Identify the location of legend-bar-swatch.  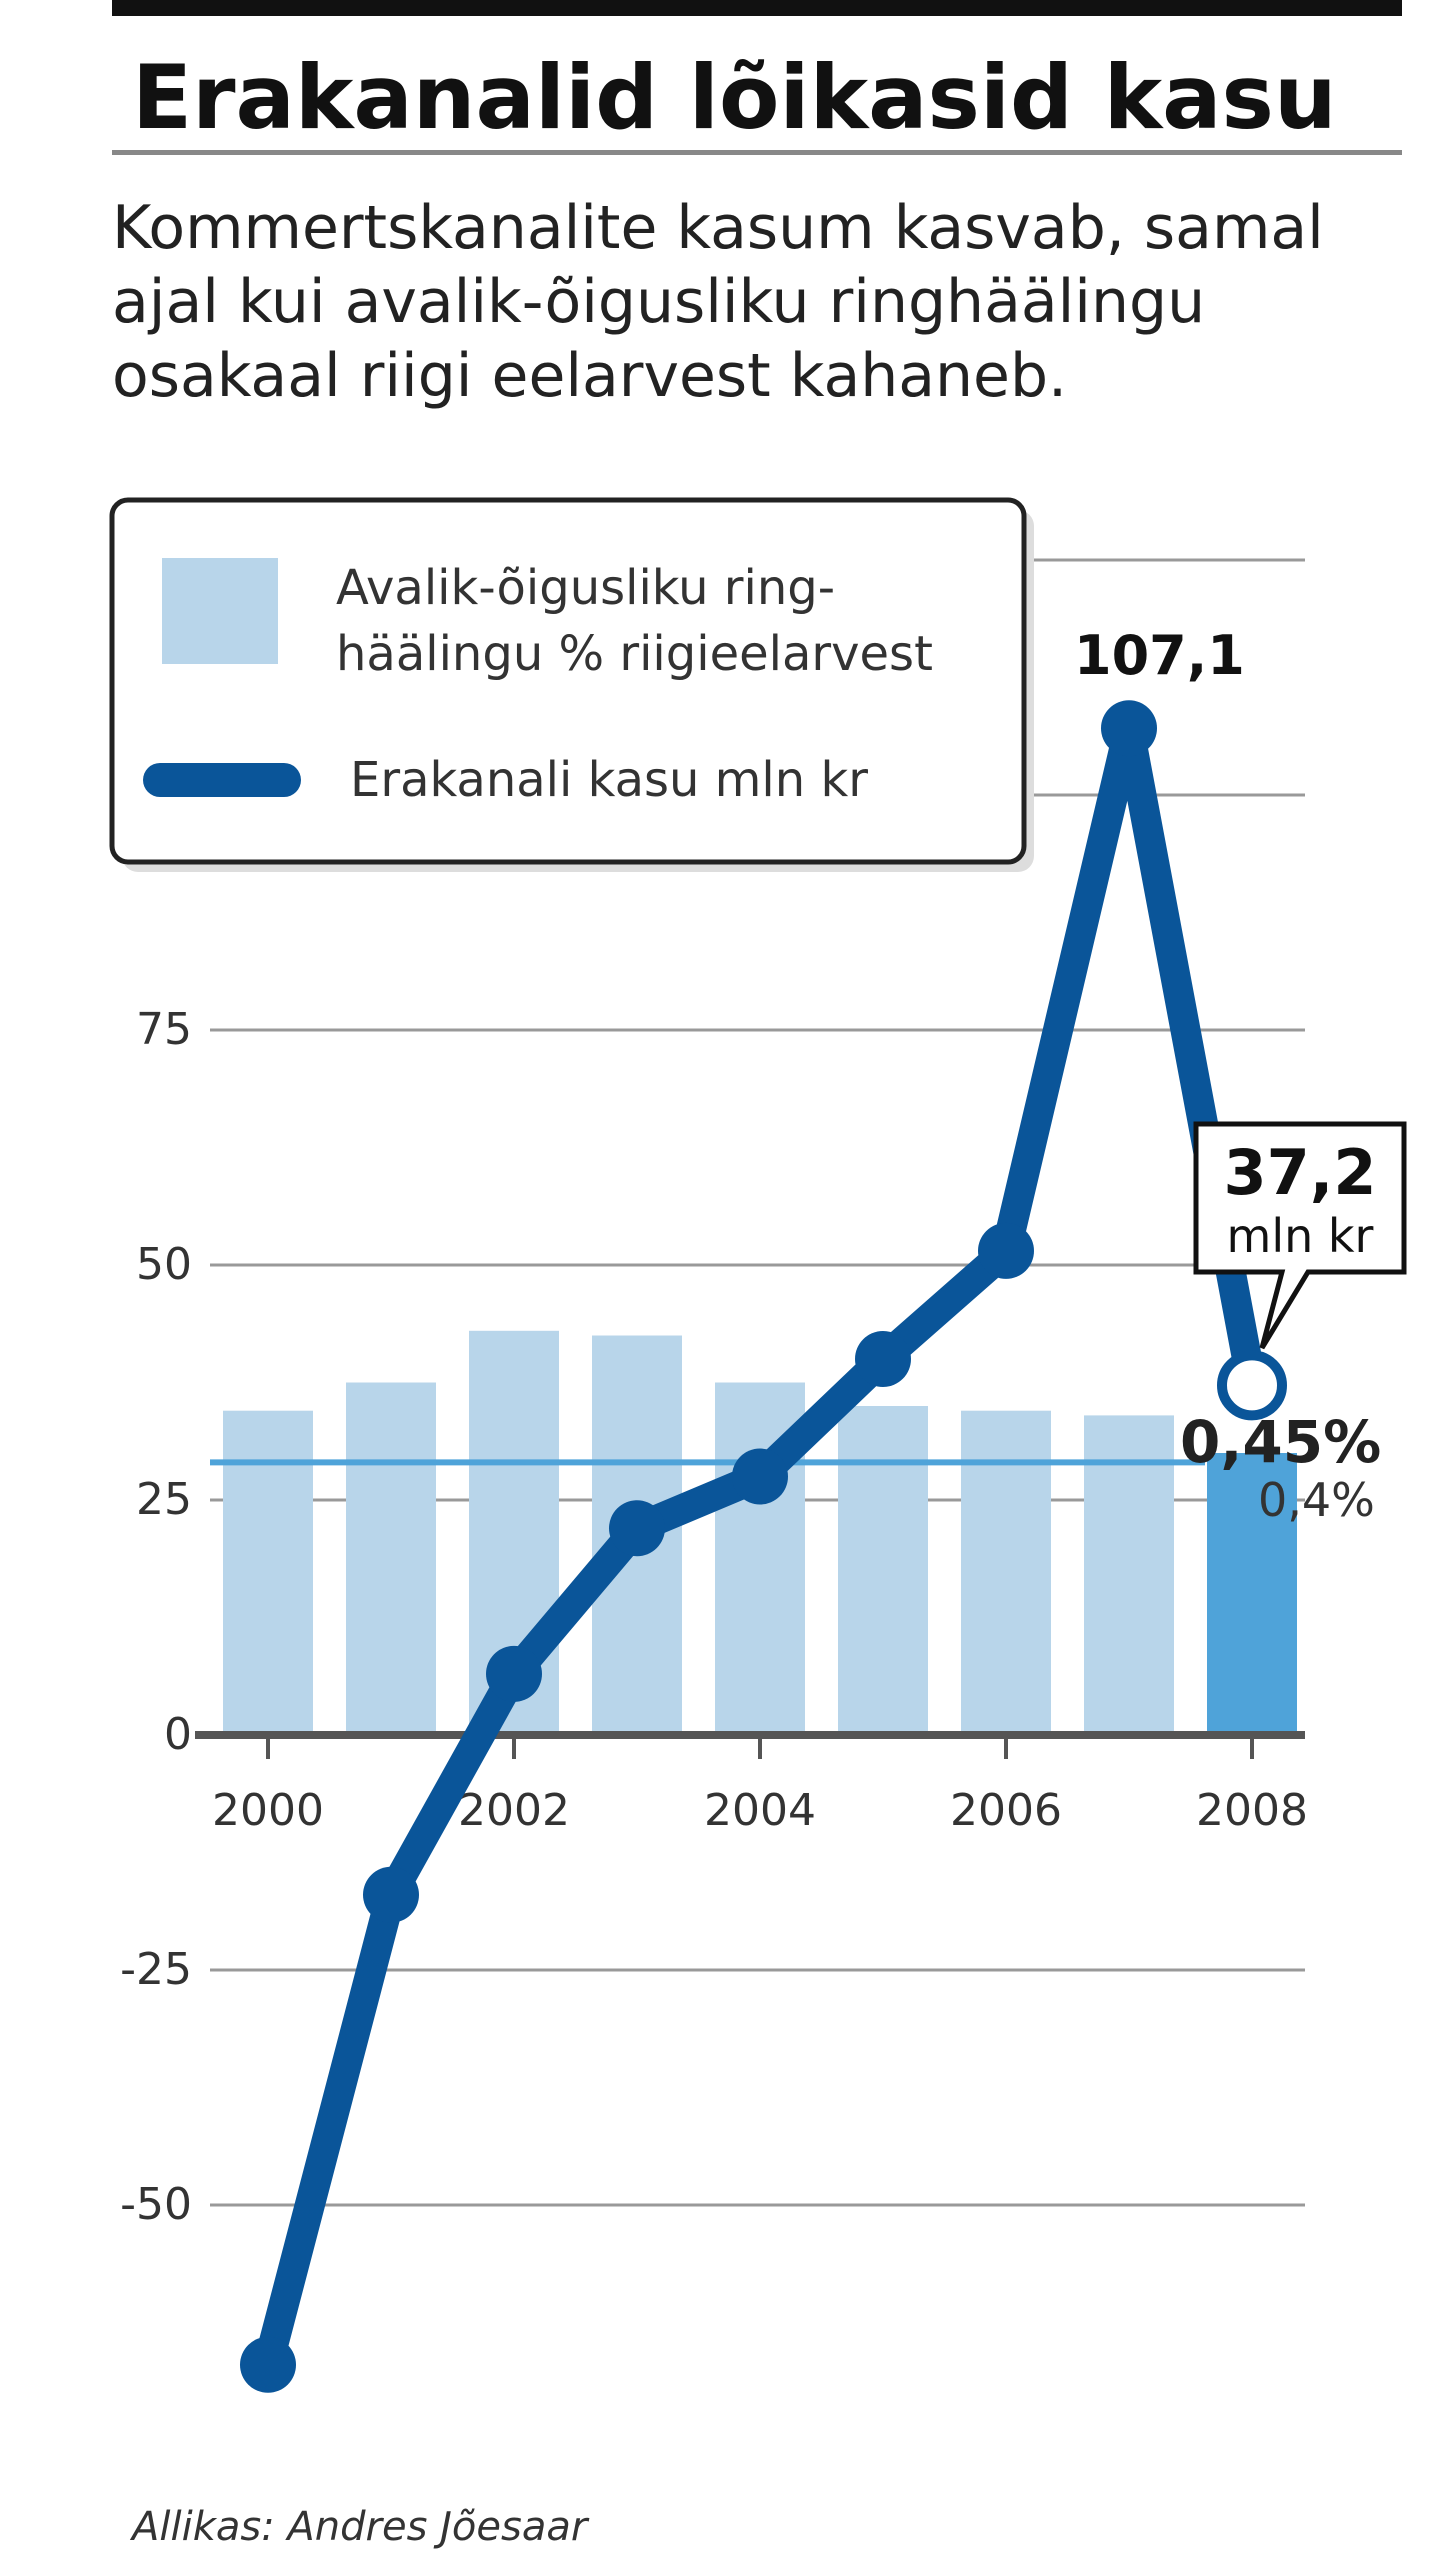
(220, 611).